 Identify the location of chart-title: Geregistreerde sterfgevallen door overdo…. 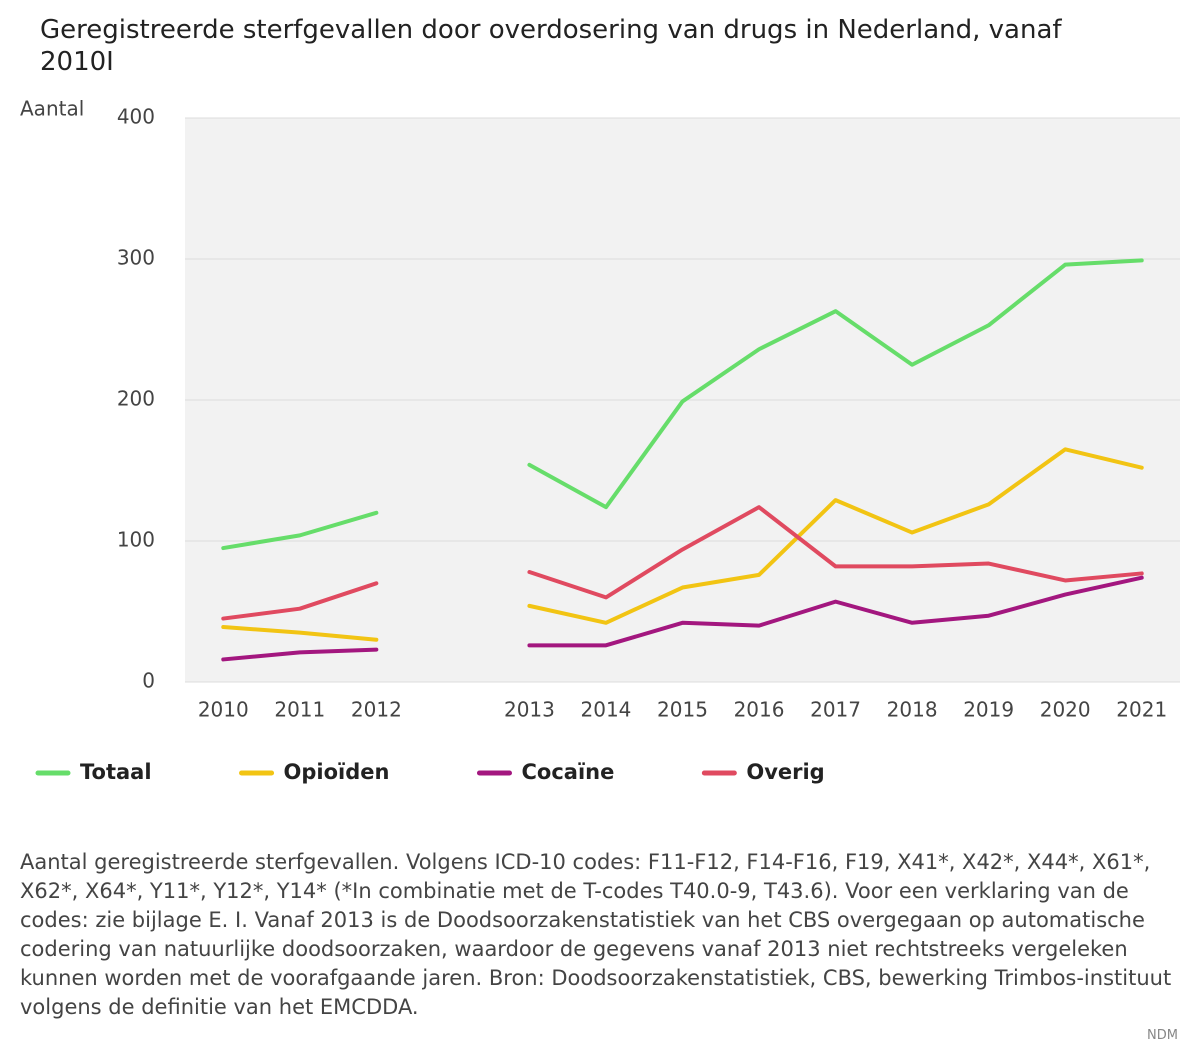
(551, 46).